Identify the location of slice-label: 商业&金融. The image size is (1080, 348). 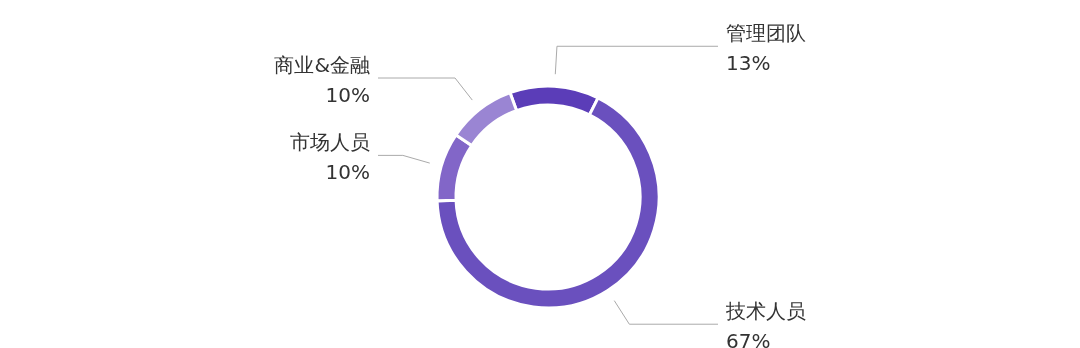
(322, 65).